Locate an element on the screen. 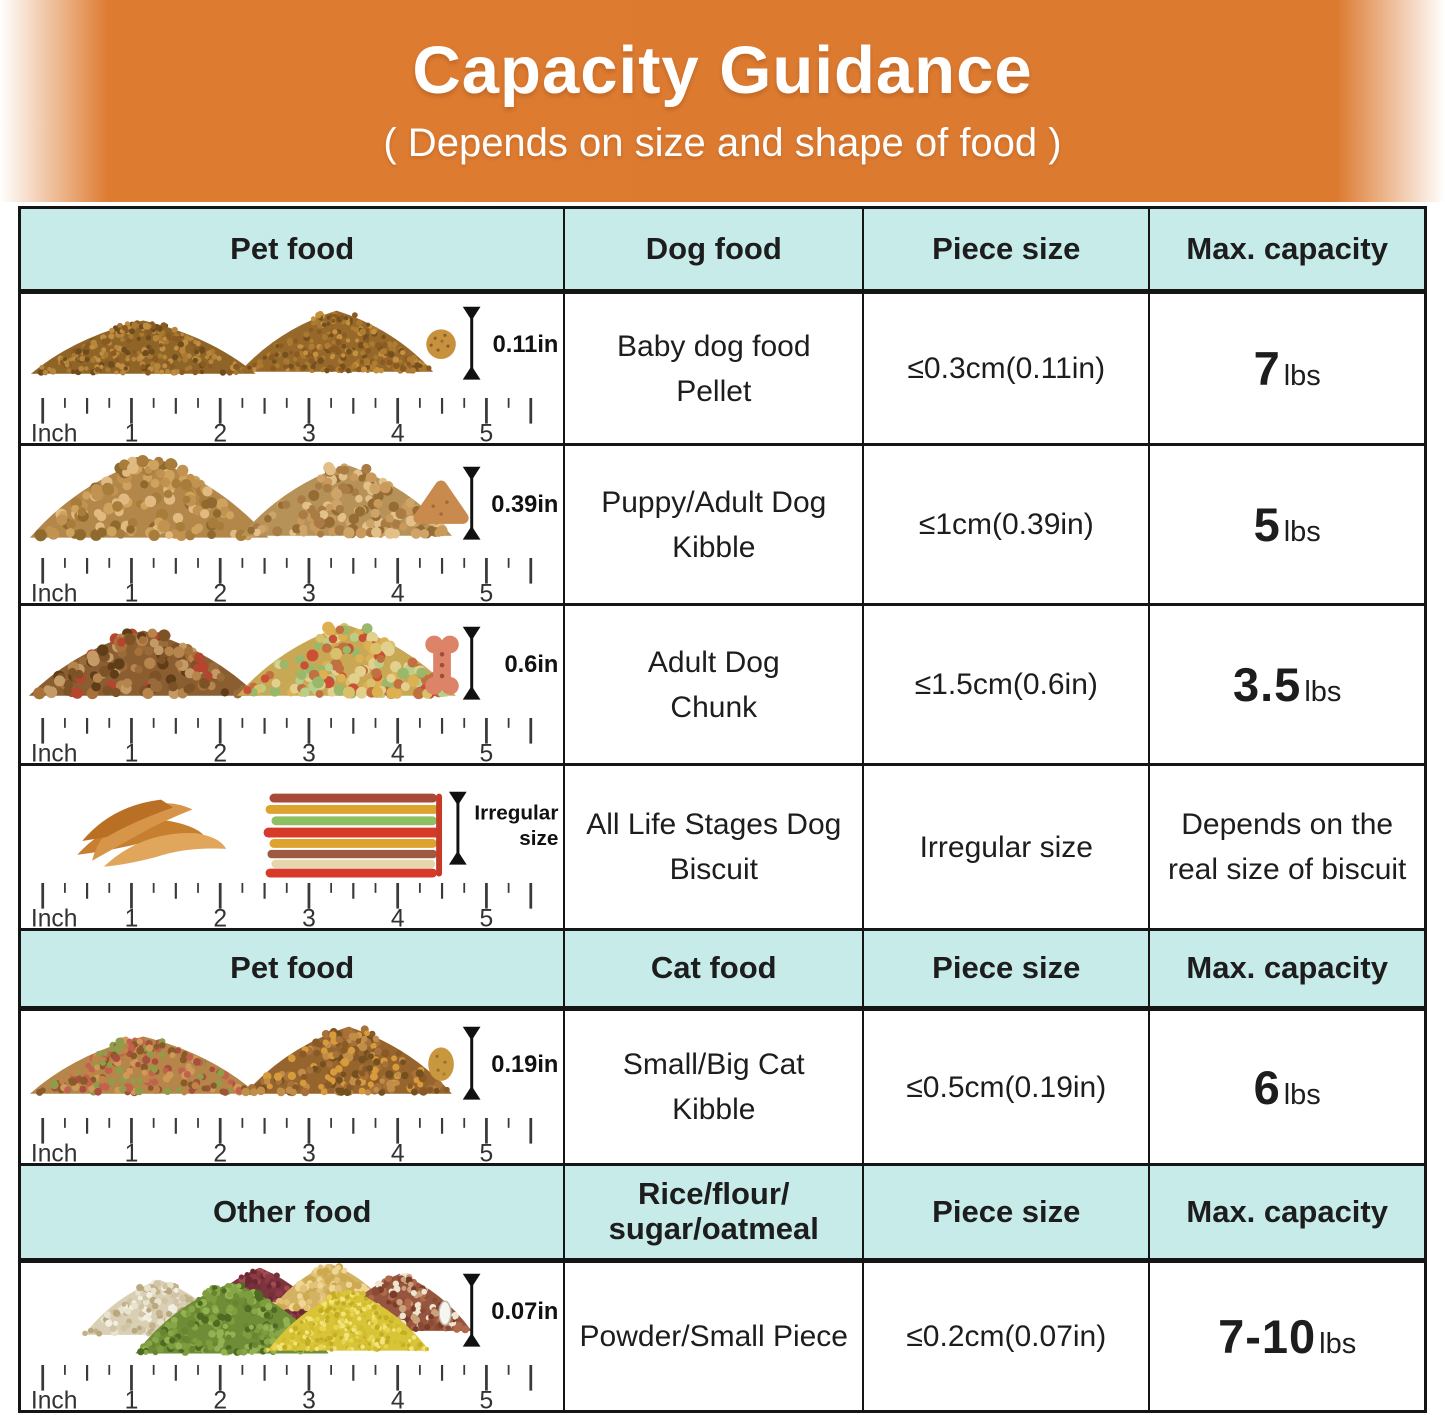 The width and height of the screenshot is (1445, 1415). page-title: Capacity Guidance is located at coordinates (722, 71).